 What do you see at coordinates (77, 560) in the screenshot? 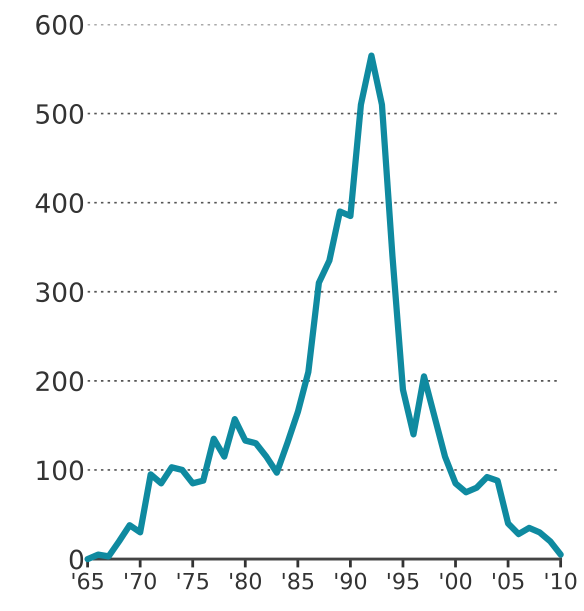
I see `y-tick-label: 0` at bounding box center [77, 560].